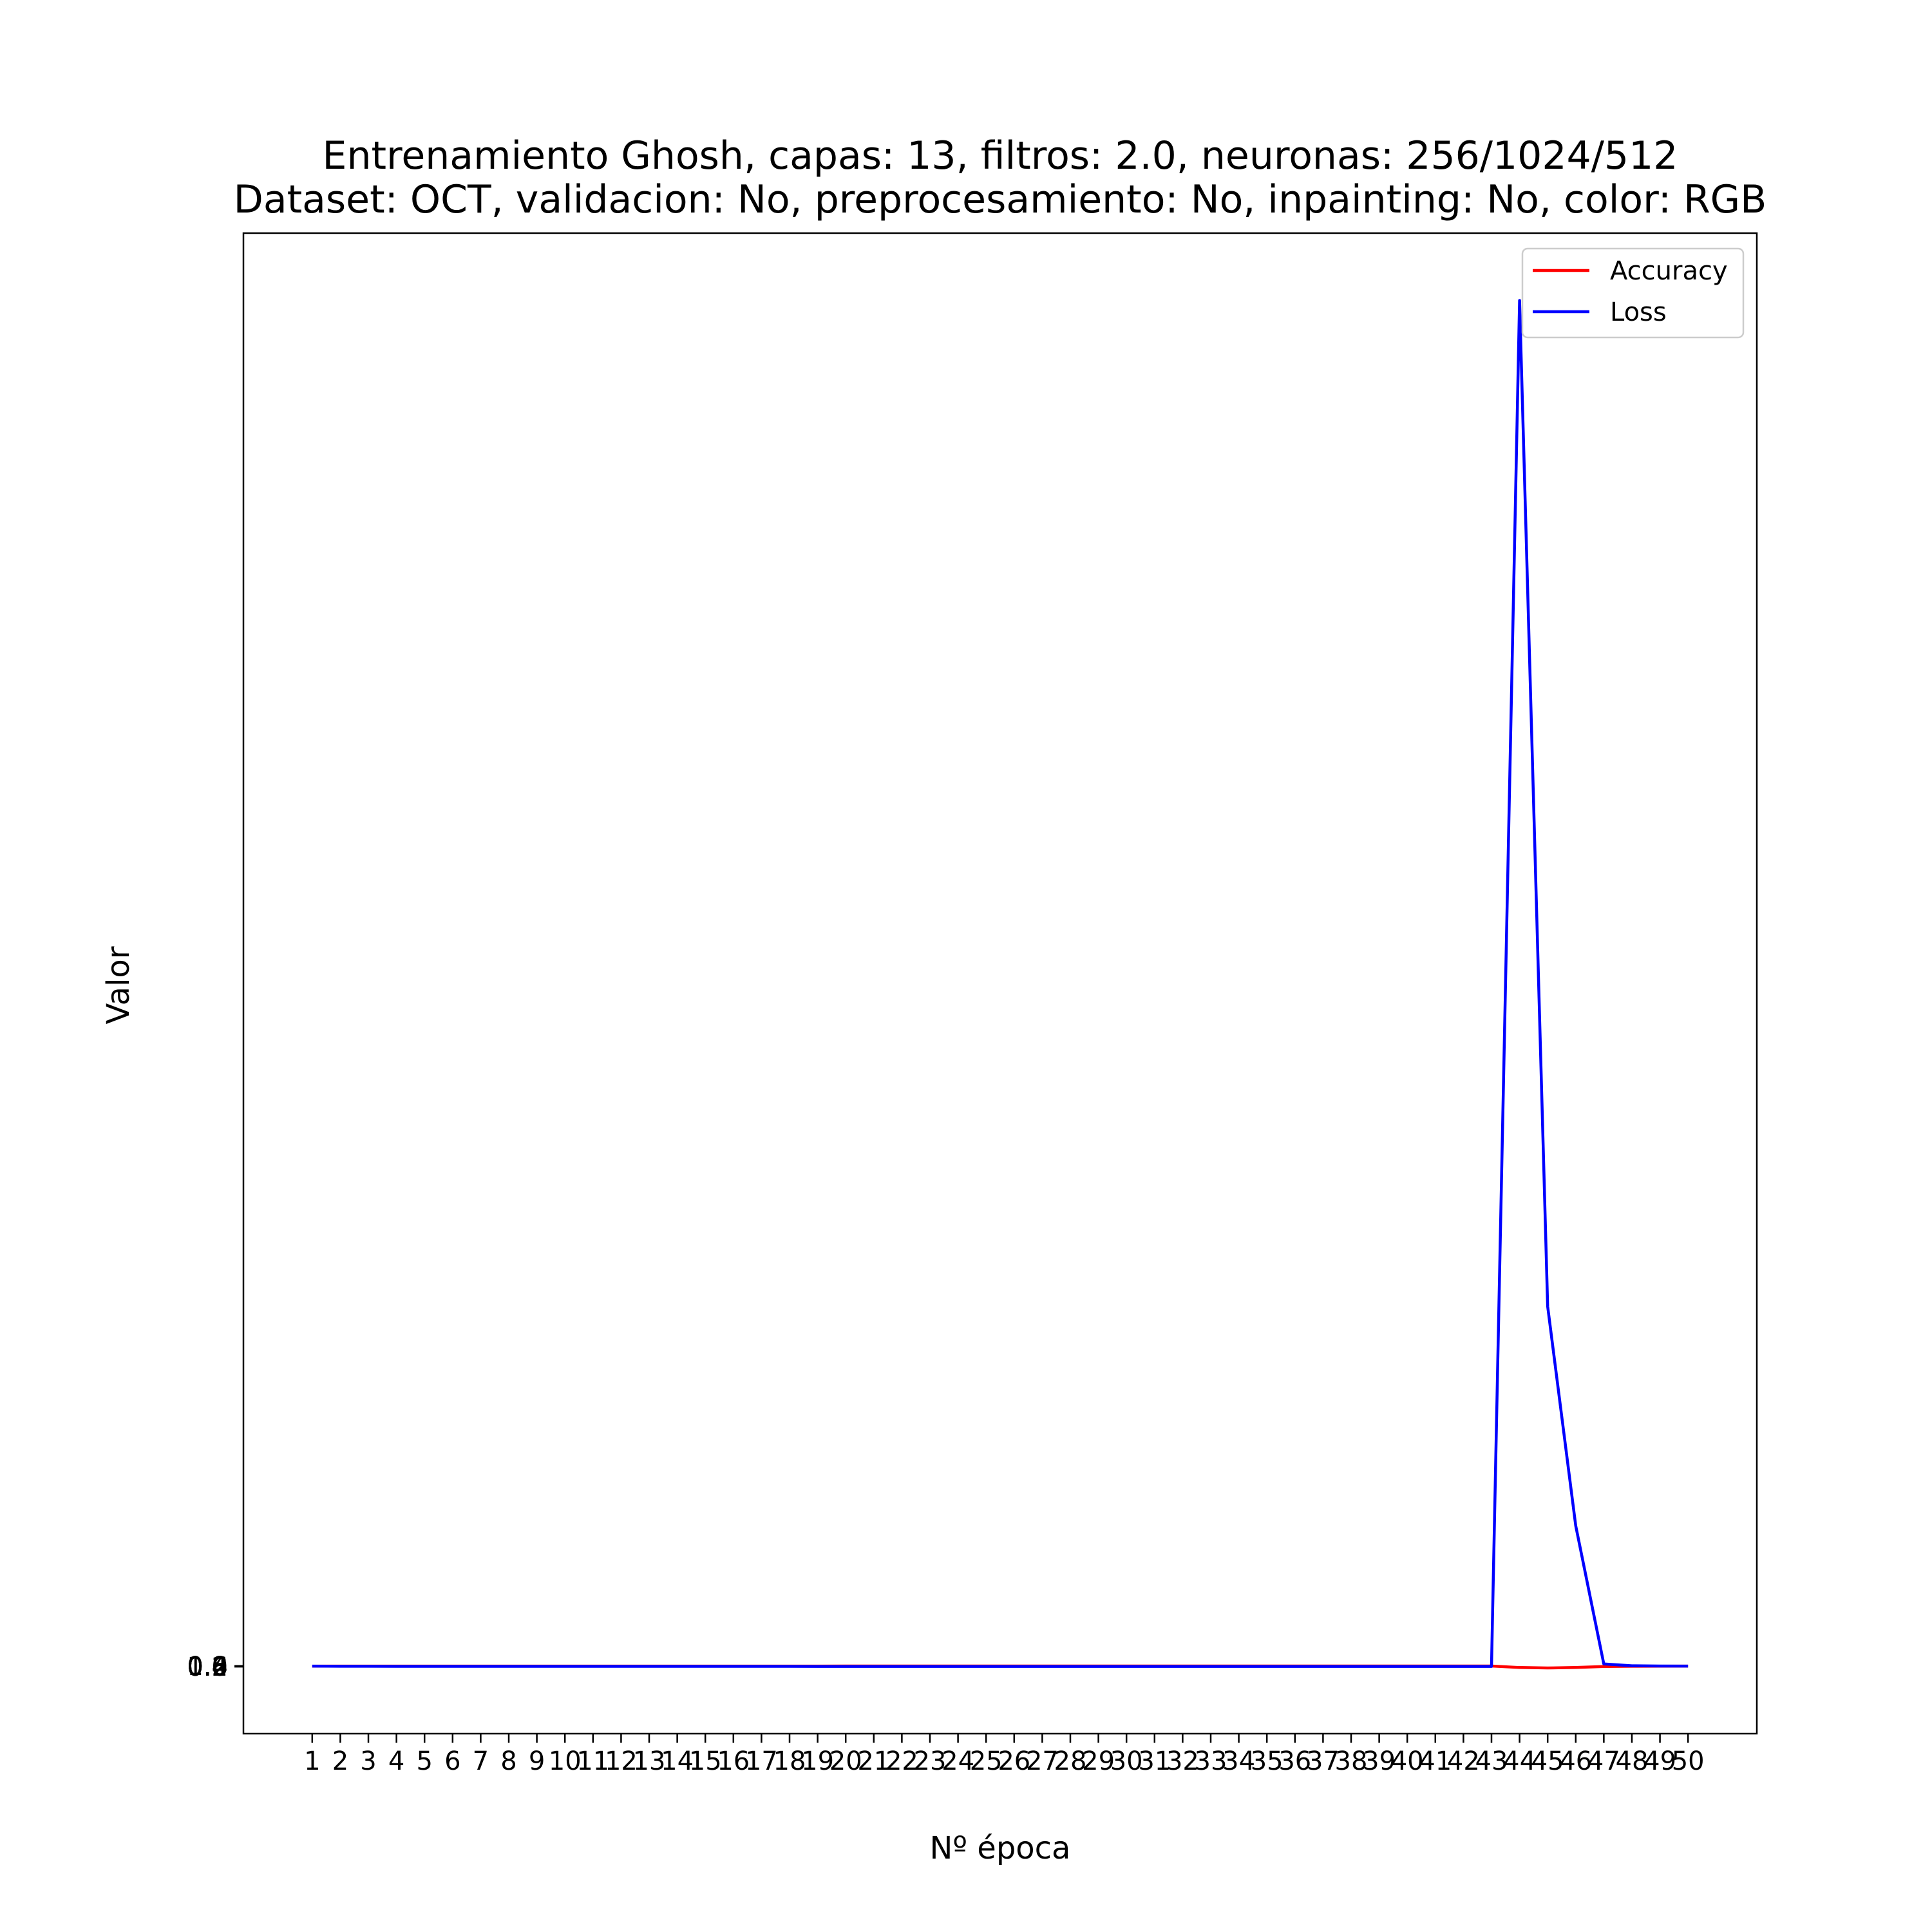 This screenshot has width=1932, height=1932. I want to click on x-tick-label: 21, so click(874, 1762).